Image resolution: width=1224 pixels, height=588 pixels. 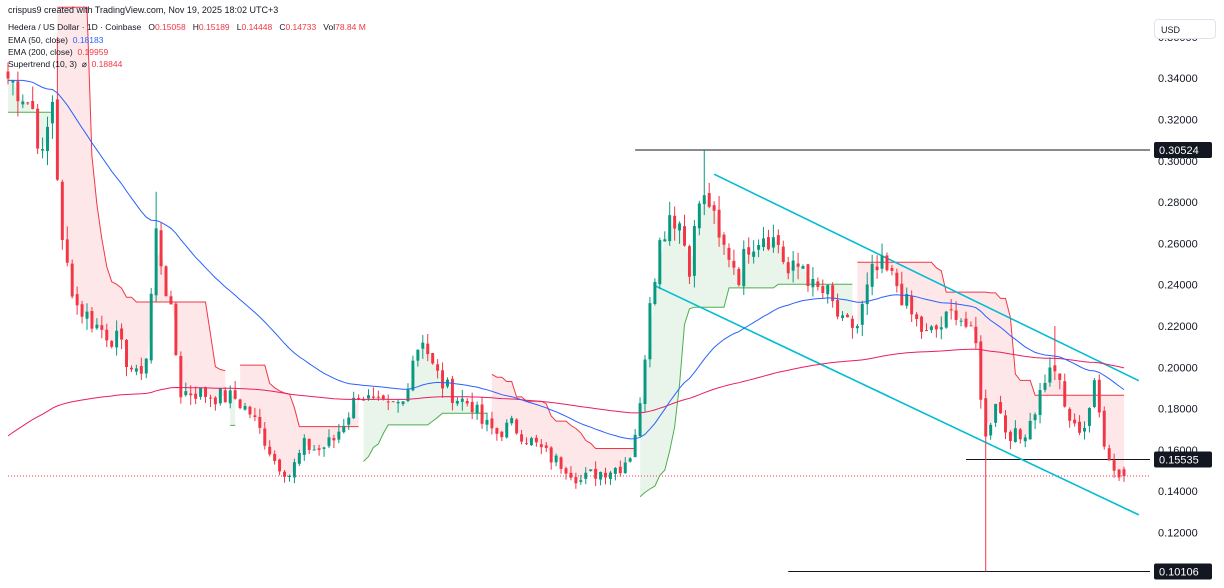 I want to click on ema50-value: 0.18183, so click(x=88, y=40).